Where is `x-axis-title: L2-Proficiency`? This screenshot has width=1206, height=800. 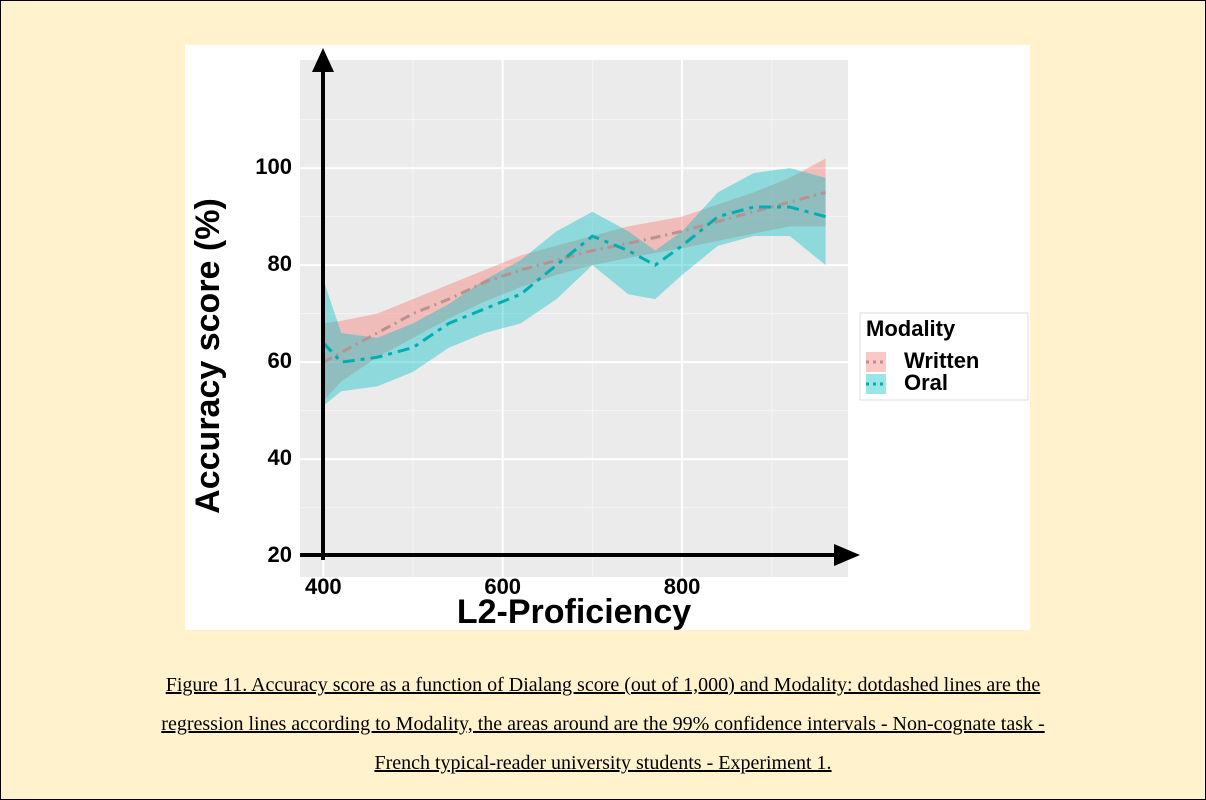 x-axis-title: L2-Proficiency is located at coordinates (574, 612).